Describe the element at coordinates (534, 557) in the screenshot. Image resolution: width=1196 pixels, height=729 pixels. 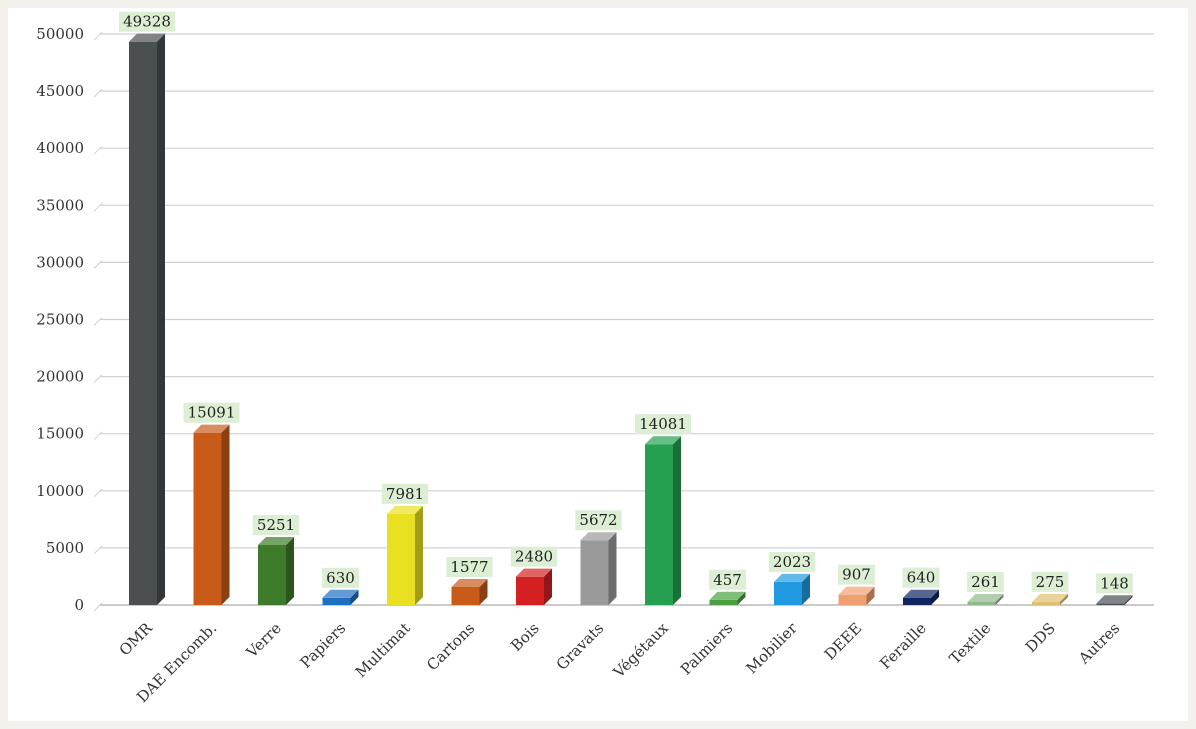
I see `data-label: 2480` at that location.